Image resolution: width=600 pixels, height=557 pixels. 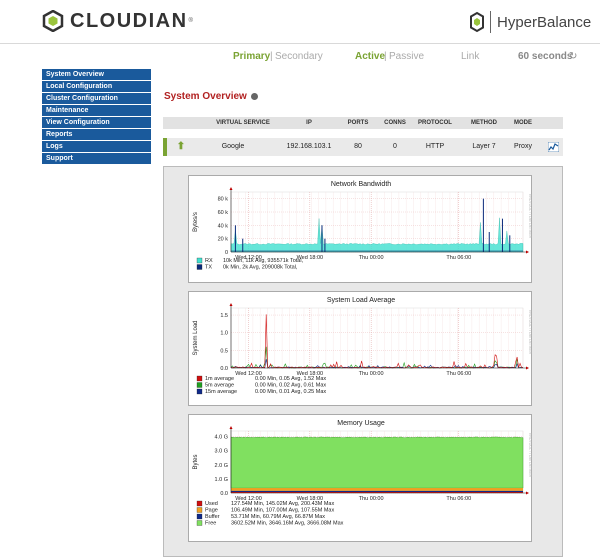 What do you see at coordinates (282, 504) in the screenshot?
I see `legend-series-stats: 127.54M Min, 145.02M Avg, 200.43M Max` at bounding box center [282, 504].